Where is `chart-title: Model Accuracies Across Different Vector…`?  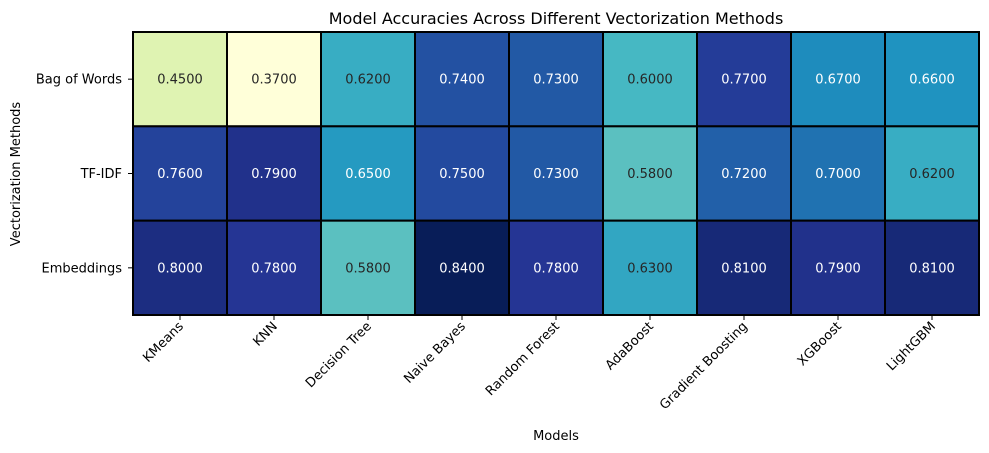 chart-title: Model Accuracies Across Different Vector… is located at coordinates (556, 18).